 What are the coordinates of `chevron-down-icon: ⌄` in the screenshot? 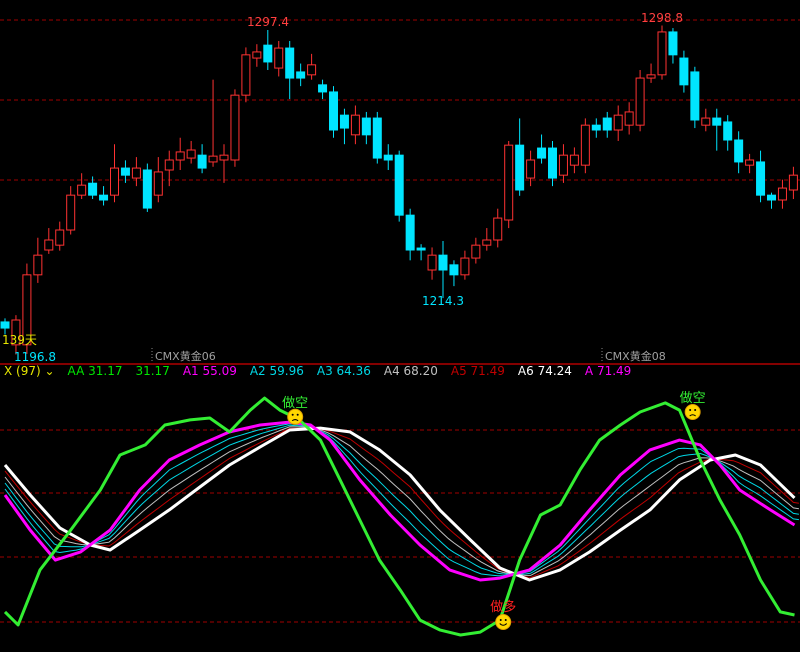 It's located at (47, 371).